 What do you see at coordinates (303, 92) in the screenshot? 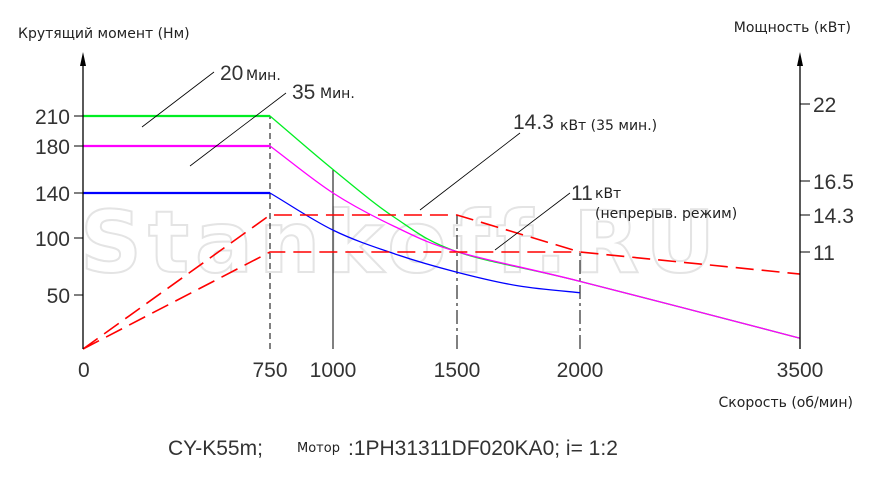
I see `annotation-35-num: 35` at bounding box center [303, 92].